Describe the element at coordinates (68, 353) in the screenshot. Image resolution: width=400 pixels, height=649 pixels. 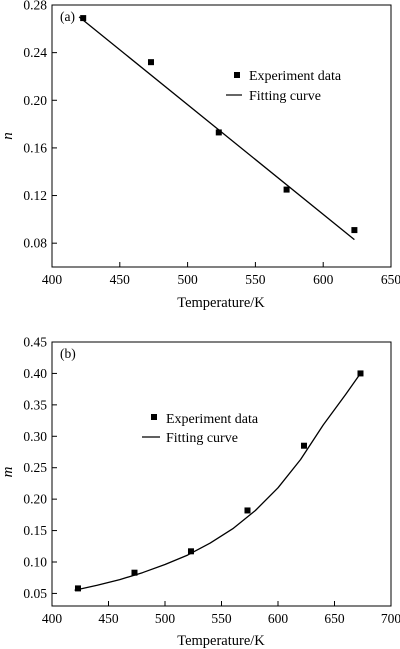
I see `panel-label-b: (b)` at that location.